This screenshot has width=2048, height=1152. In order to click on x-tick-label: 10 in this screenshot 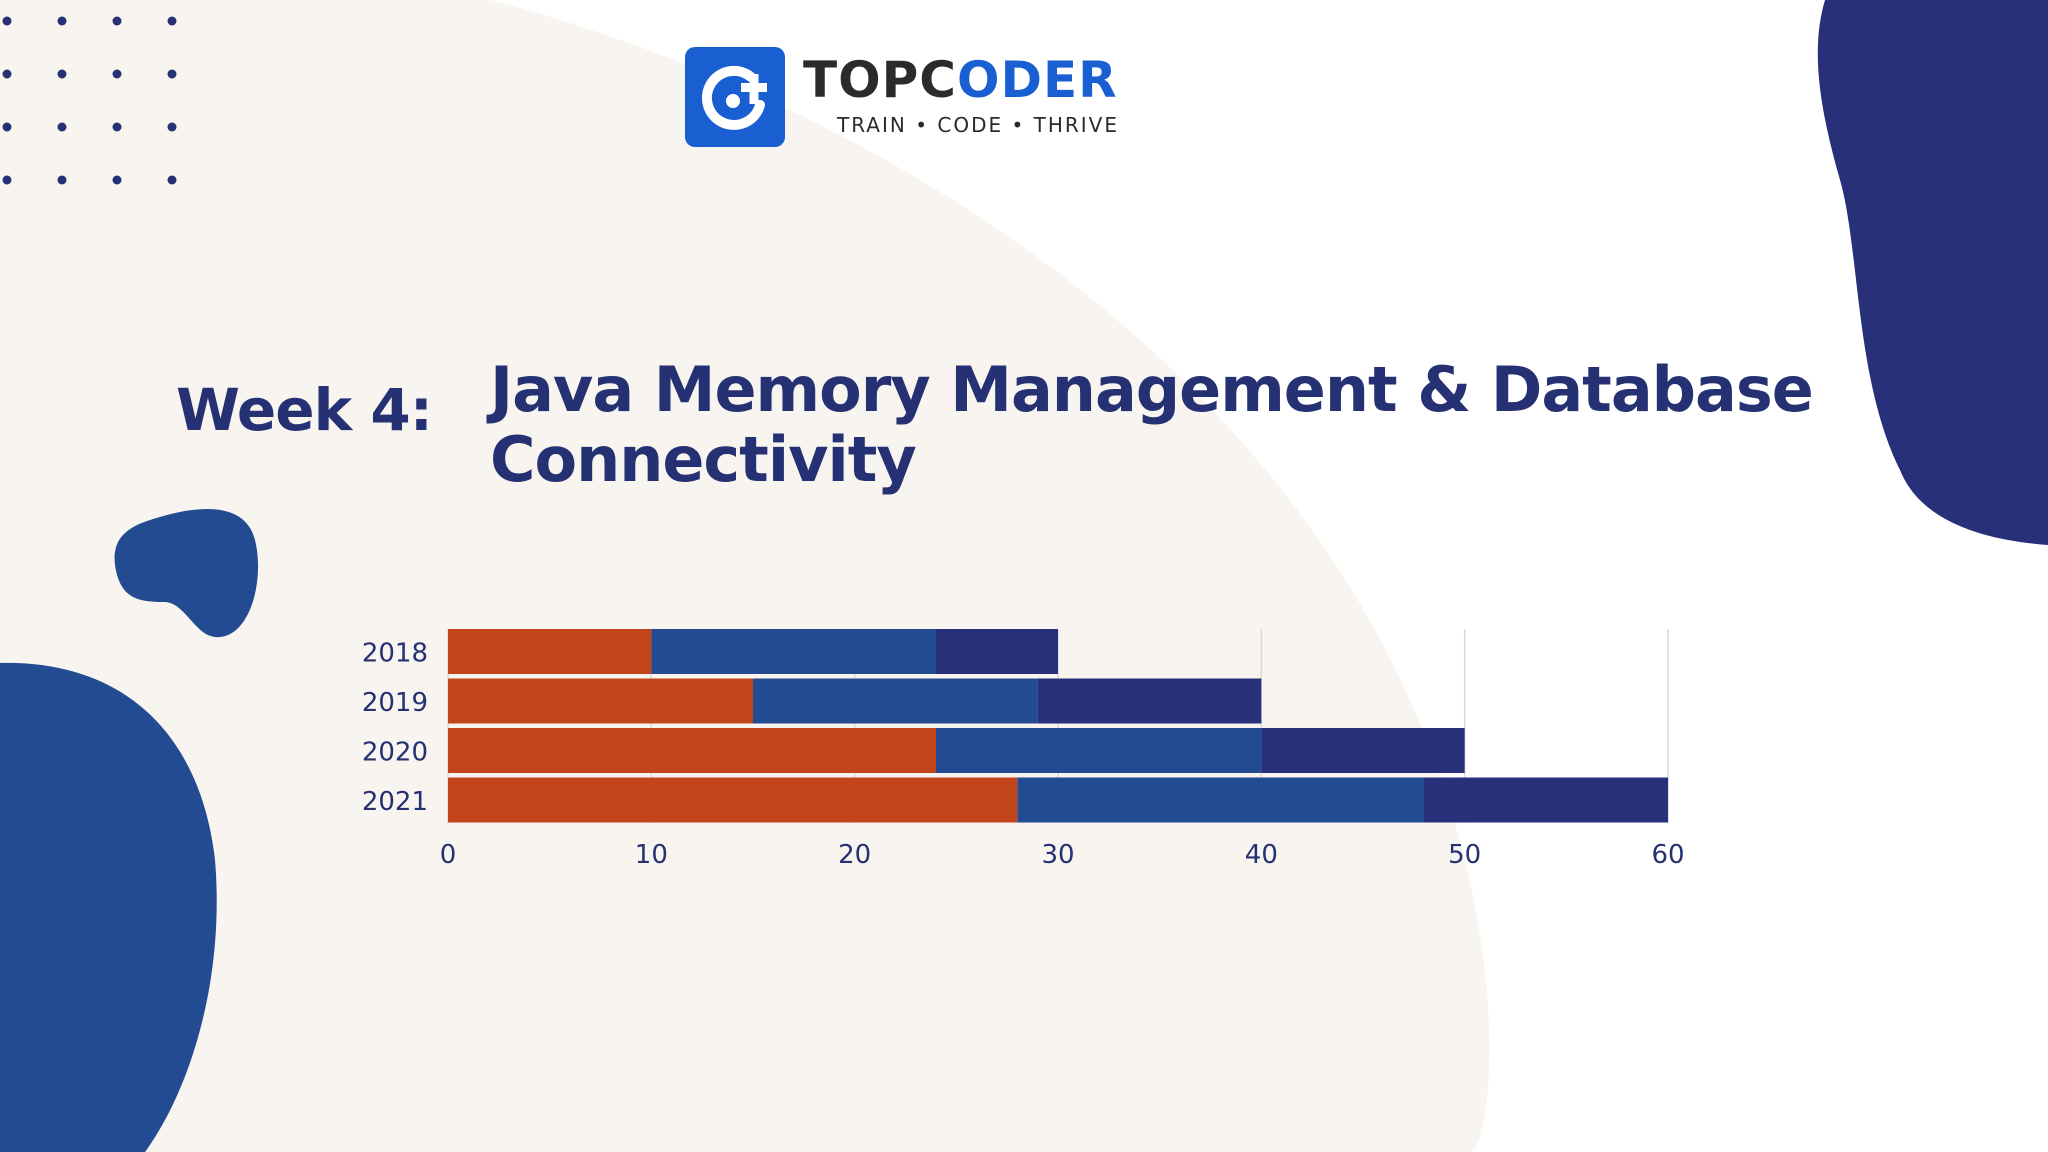, I will do `click(651, 855)`.